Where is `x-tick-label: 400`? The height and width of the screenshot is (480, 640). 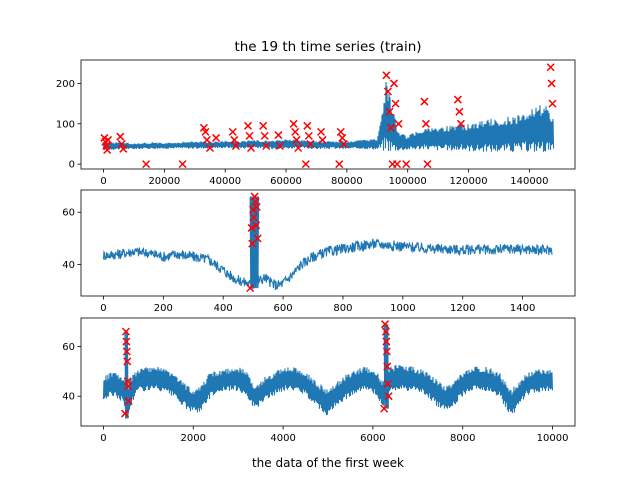 x-tick-label: 400 is located at coordinates (223, 308).